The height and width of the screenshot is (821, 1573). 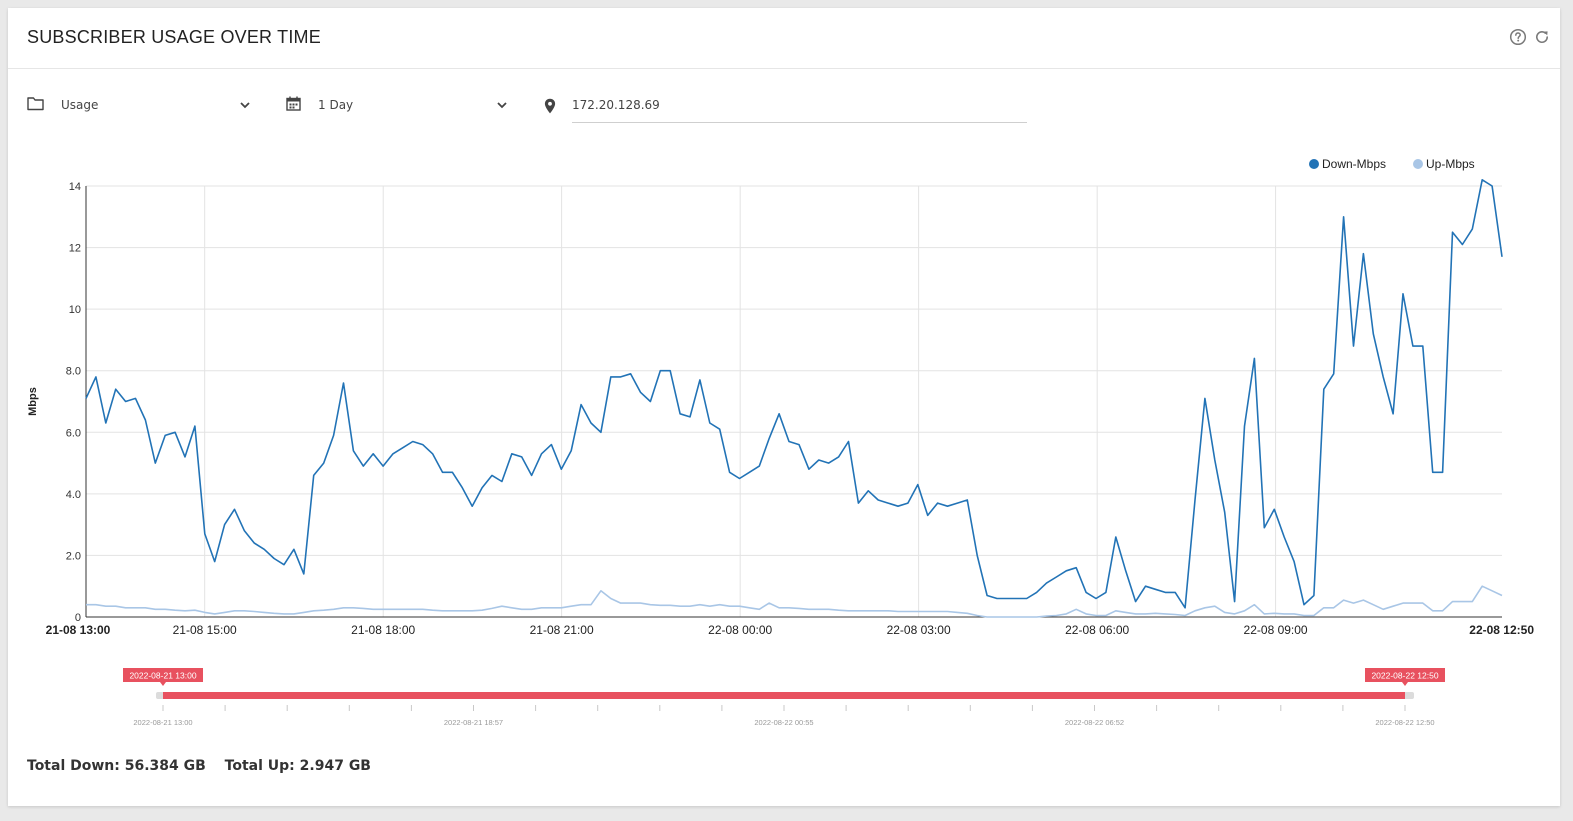 What do you see at coordinates (414, 105) in the screenshot?
I see `period-select: 1 Day` at bounding box center [414, 105].